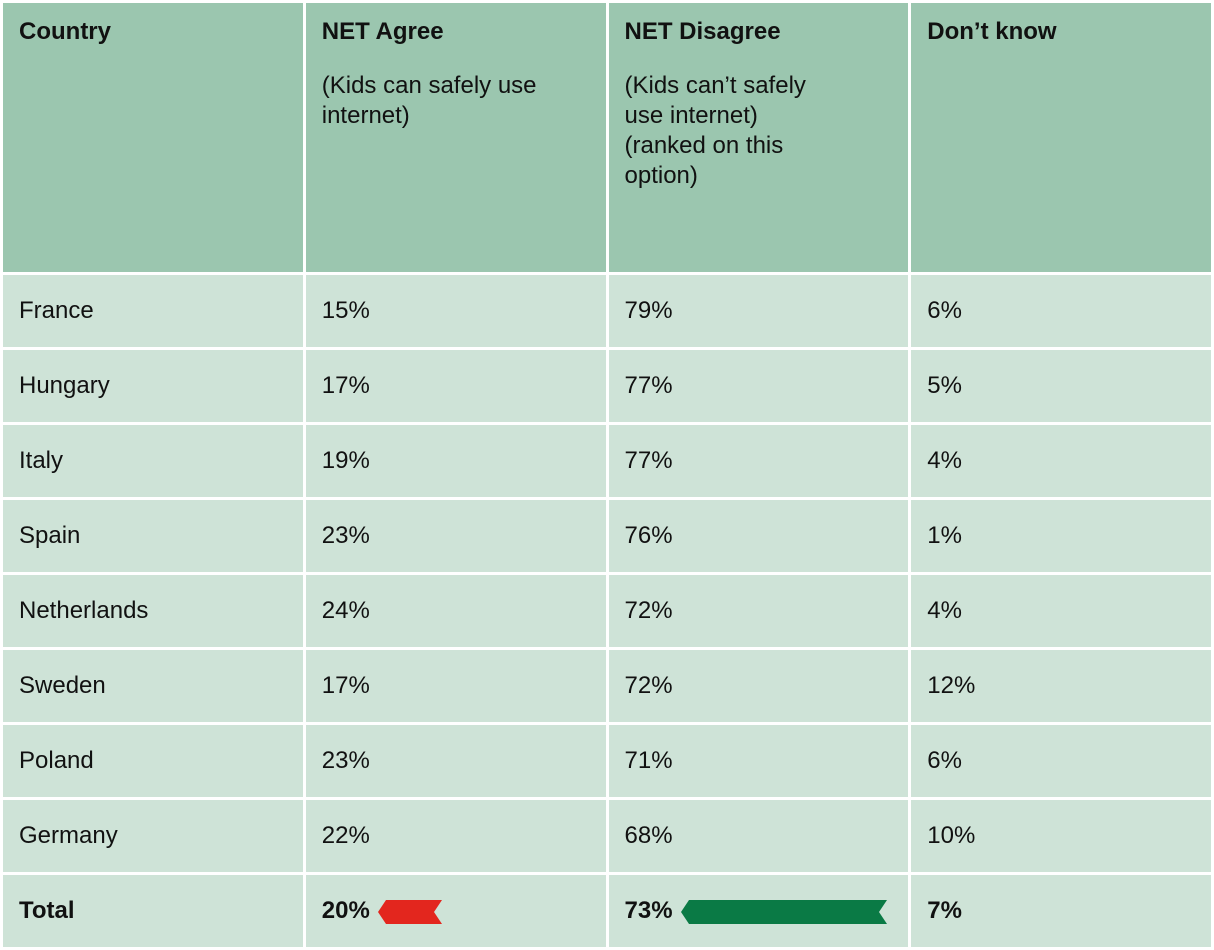 The height and width of the screenshot is (950, 1214). I want to click on header-note: (ranked on this option), so click(704, 160).